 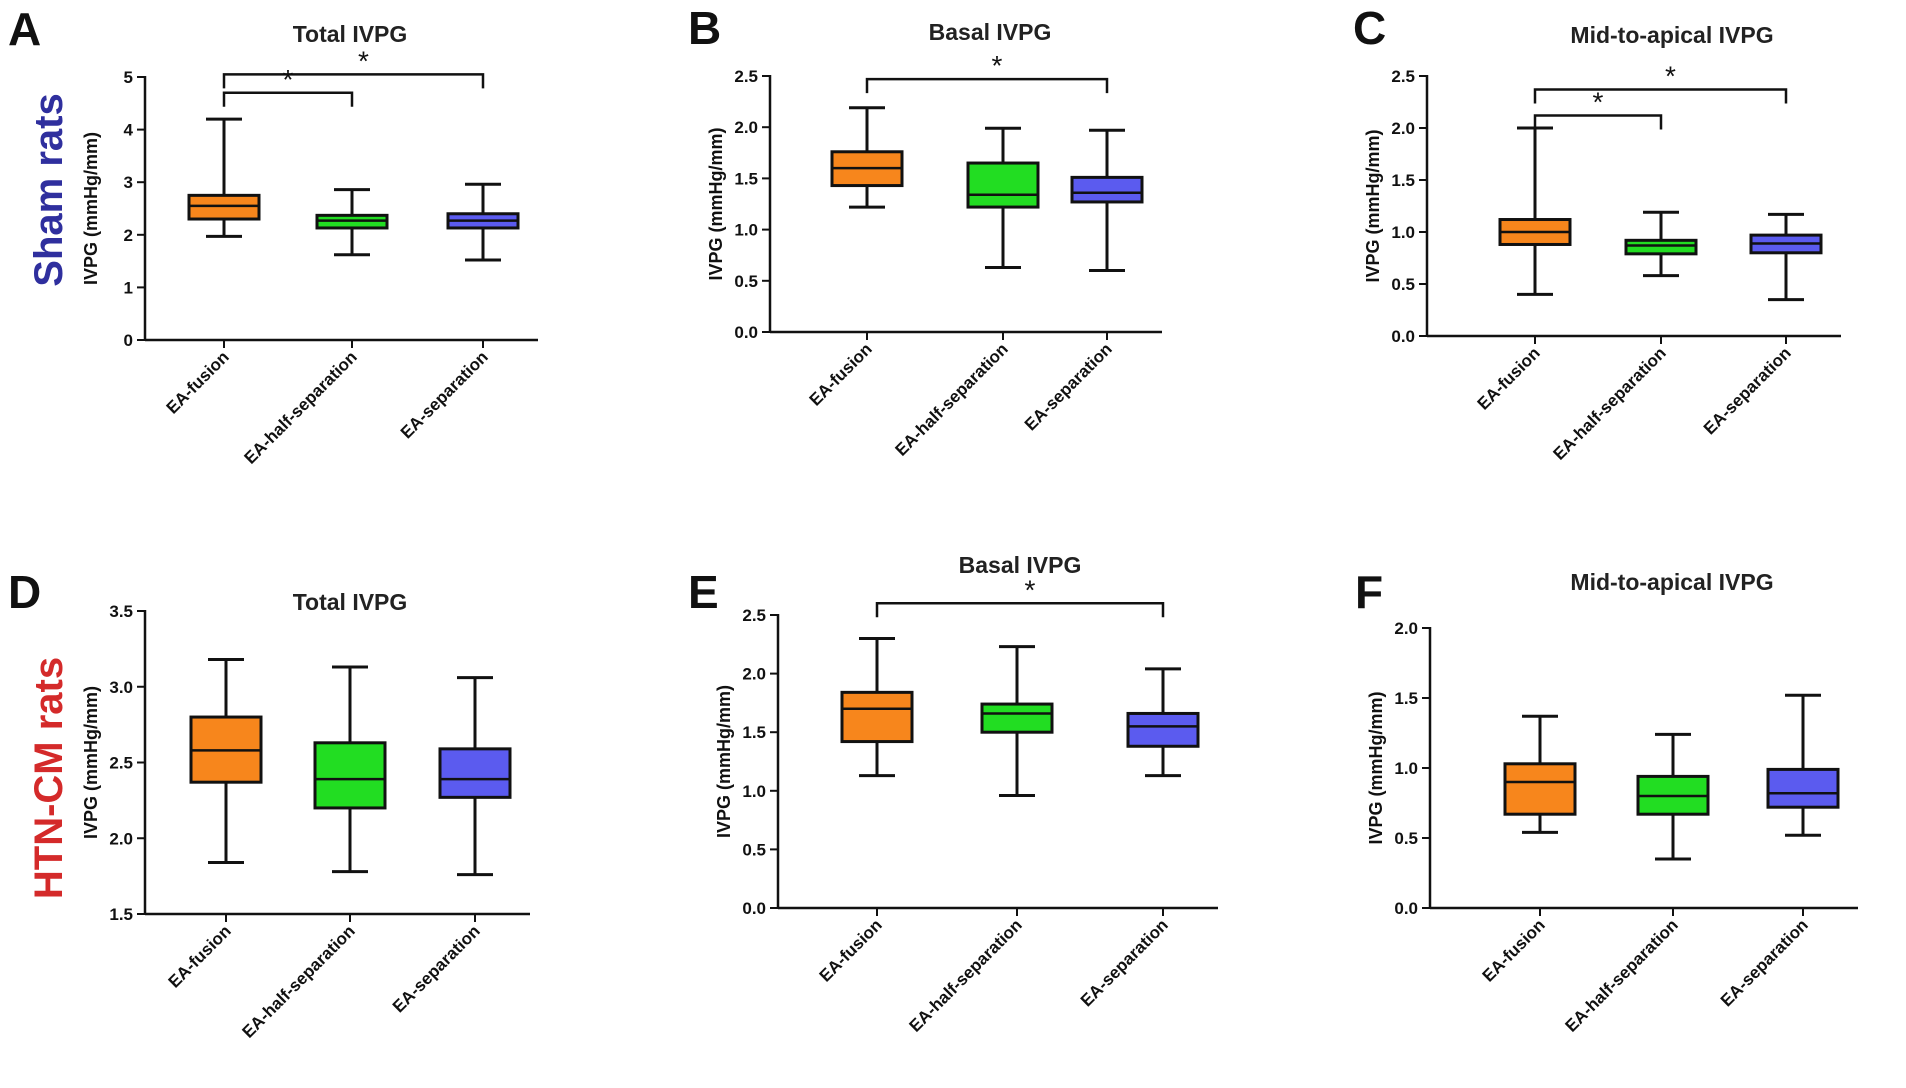 I want to click on y-tick-label: 3, so click(x=128, y=182).